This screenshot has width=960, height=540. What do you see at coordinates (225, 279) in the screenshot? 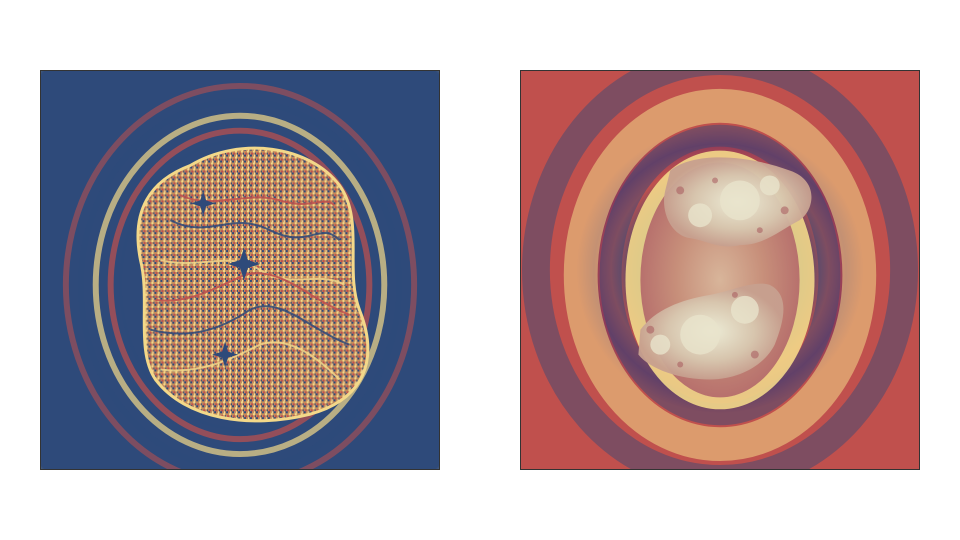
I see `left-star-centres` at bounding box center [225, 279].